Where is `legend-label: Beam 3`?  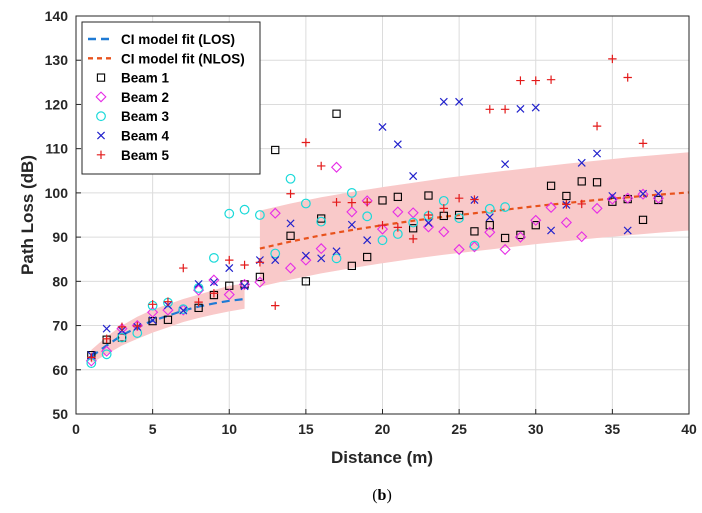 legend-label: Beam 3 is located at coordinates (145, 116).